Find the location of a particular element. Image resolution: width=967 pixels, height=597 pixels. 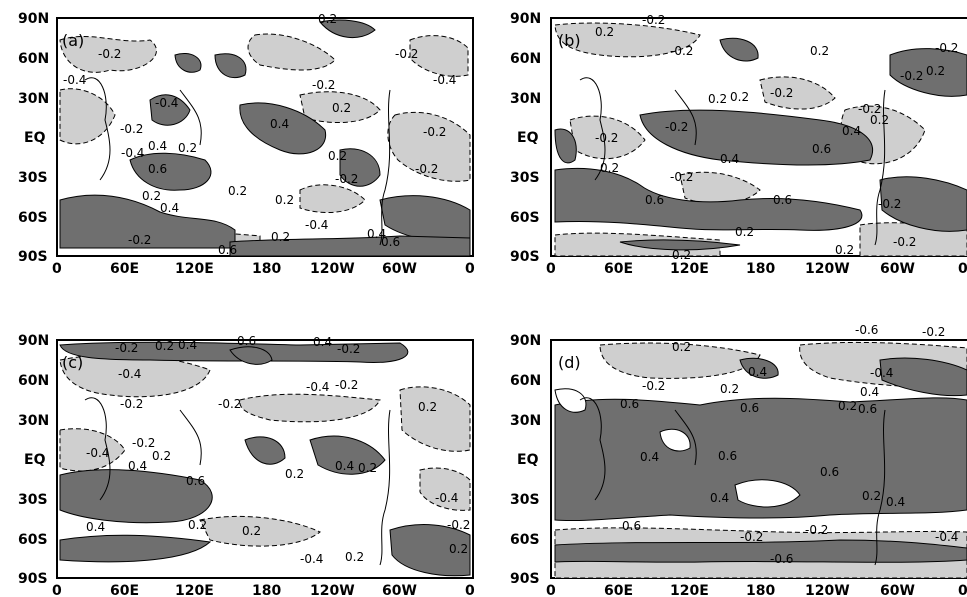

lon-axis-c: 0 60E 120E 180 120W 60W 0 is located at coordinates (263, 590).